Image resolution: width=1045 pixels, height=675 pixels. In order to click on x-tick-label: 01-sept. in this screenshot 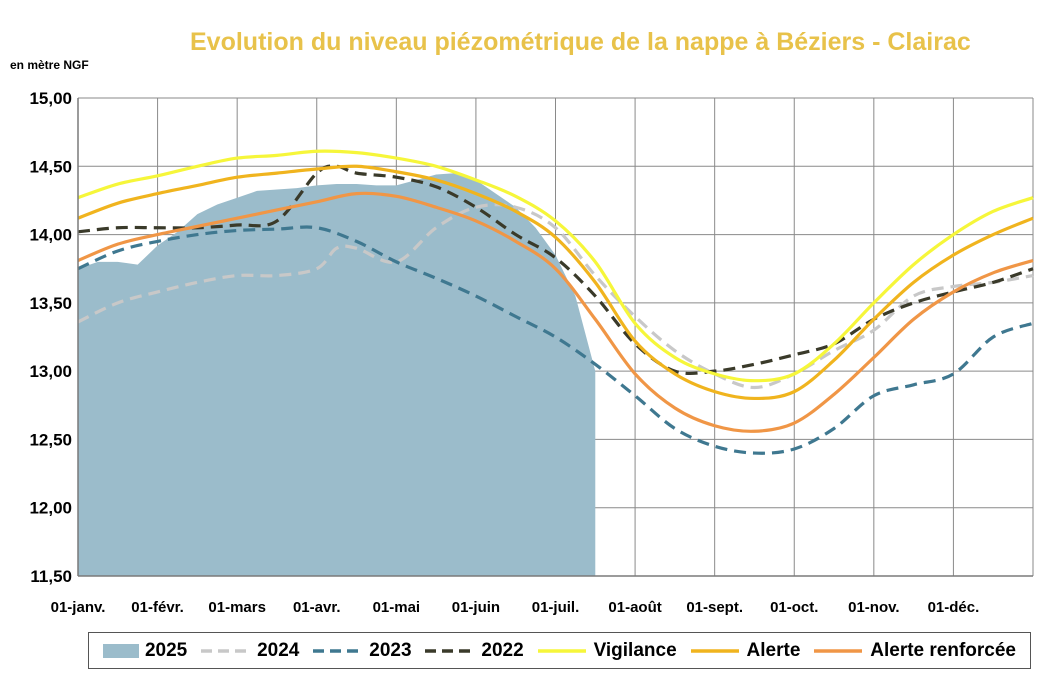, I will do `click(714, 607)`.